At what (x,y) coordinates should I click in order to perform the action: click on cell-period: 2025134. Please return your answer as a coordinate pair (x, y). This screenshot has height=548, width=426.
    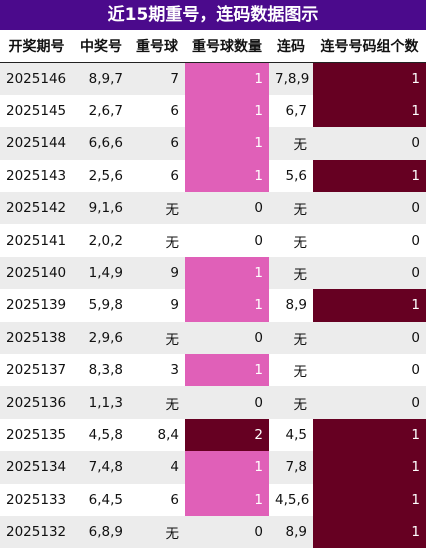
    Looking at the image, I should click on (36, 467).